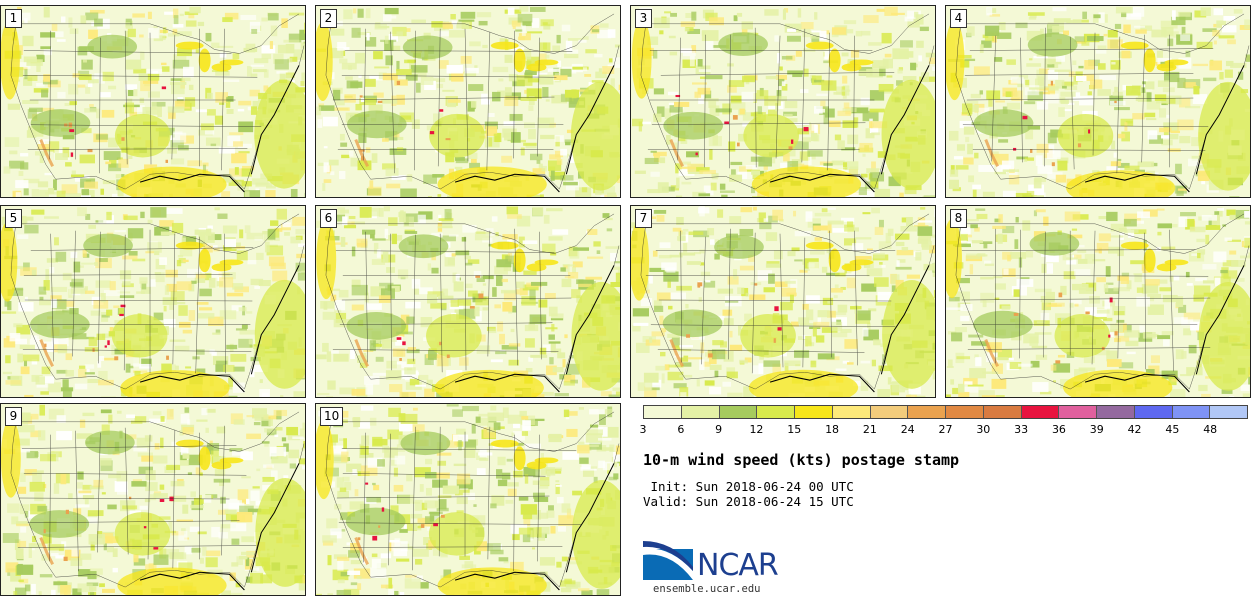 The height and width of the screenshot is (597, 1260). I want to click on colorbar-tick-label: 27, so click(945, 429).